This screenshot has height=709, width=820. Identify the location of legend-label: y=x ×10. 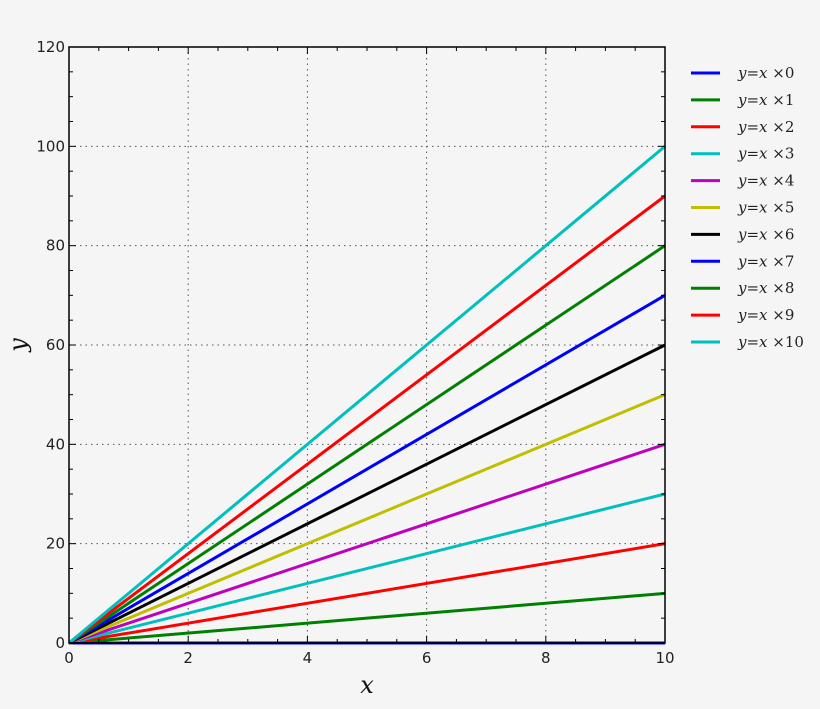
(770, 342).